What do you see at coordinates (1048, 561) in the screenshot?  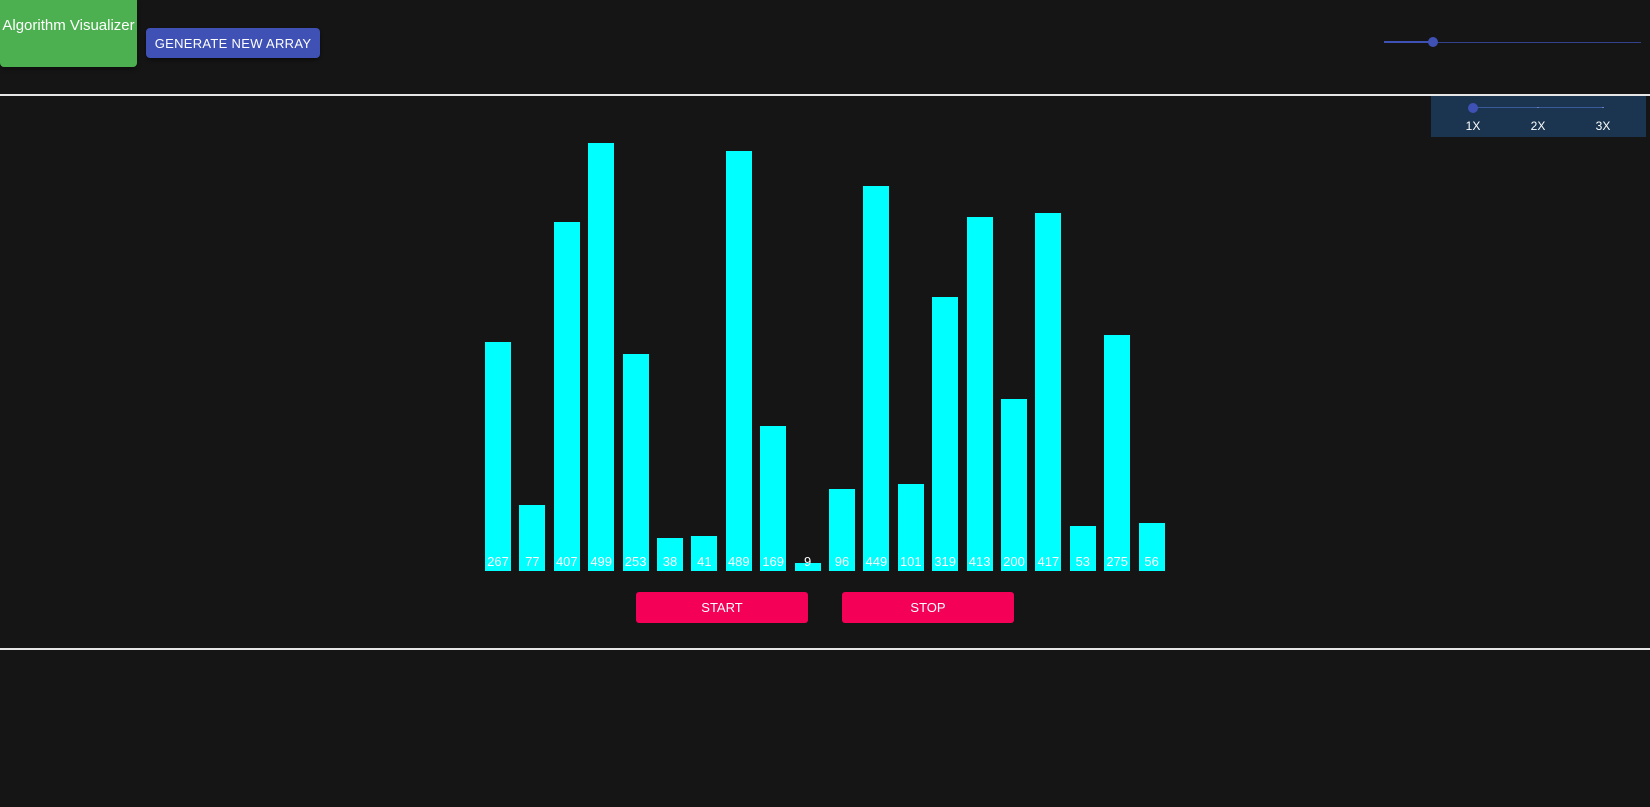 I see `array-bar-label: 417` at bounding box center [1048, 561].